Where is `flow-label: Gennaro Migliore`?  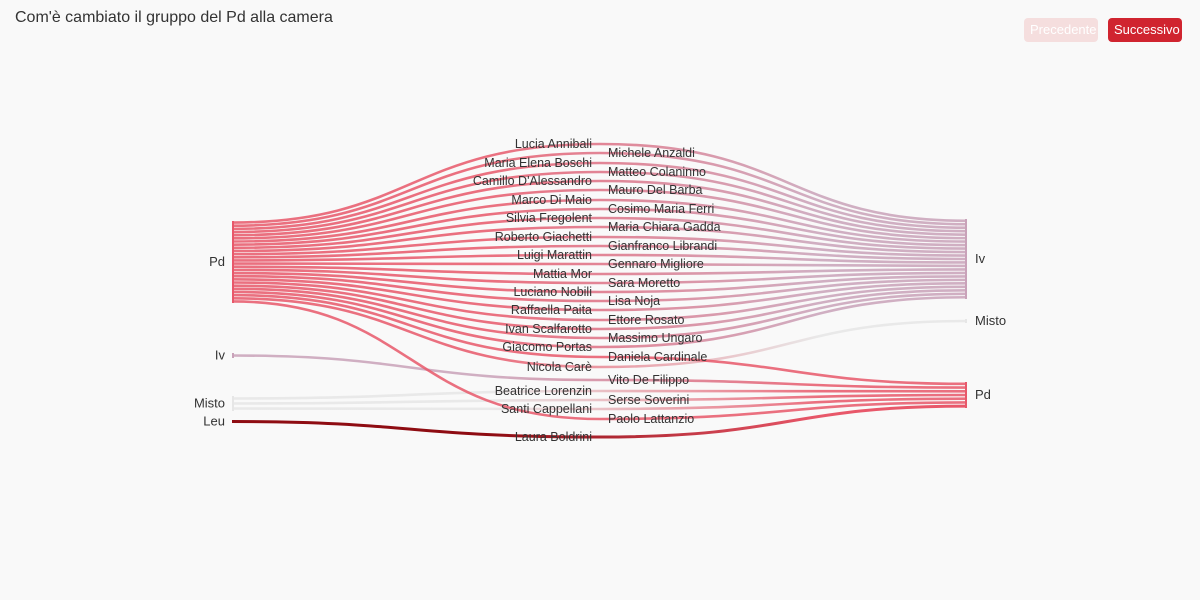 flow-label: Gennaro Migliore is located at coordinates (656, 264).